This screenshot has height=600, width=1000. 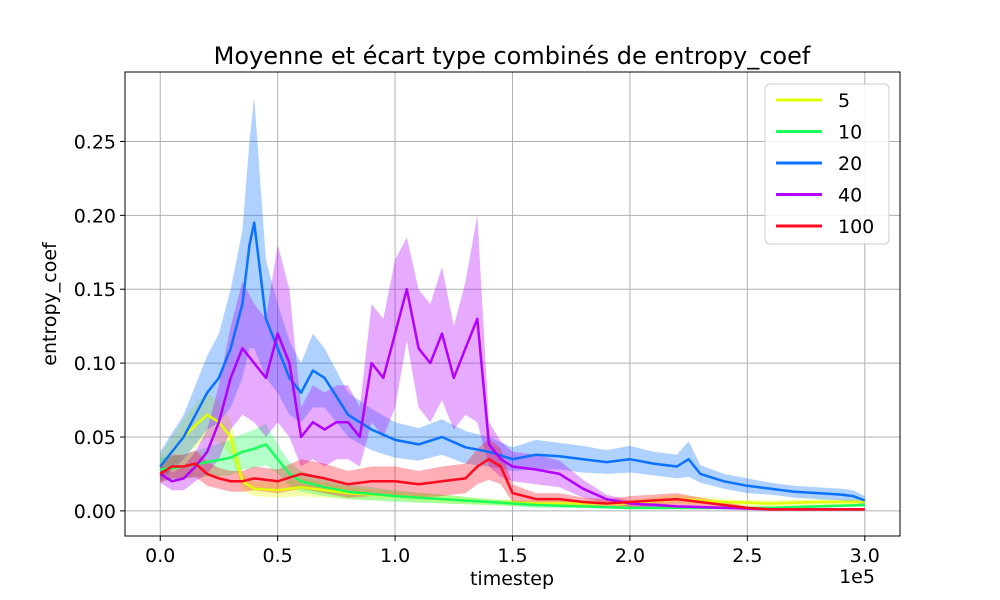 I want to click on legend: 5 10 20 40 100, so click(x=827, y=164).